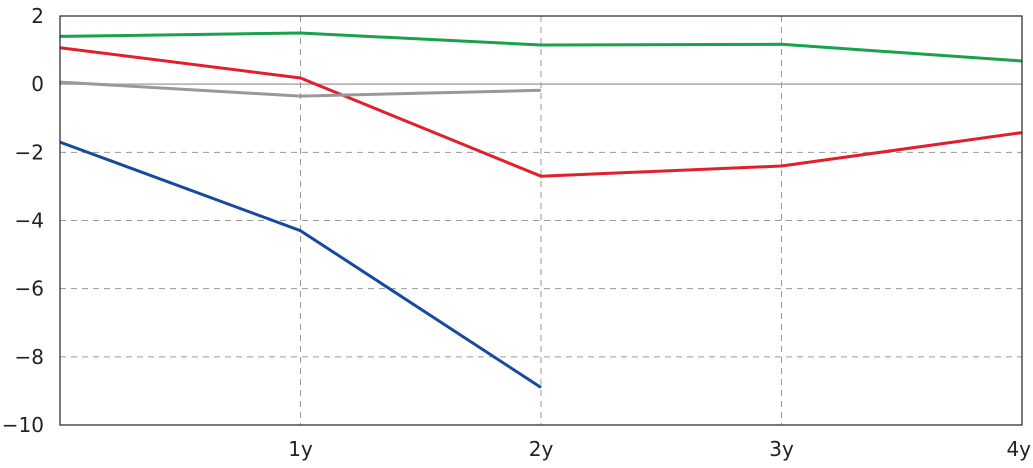 This screenshot has height=468, width=1033. Describe the element at coordinates (23, 425) in the screenshot. I see `y-tick-label-6: −10` at that location.